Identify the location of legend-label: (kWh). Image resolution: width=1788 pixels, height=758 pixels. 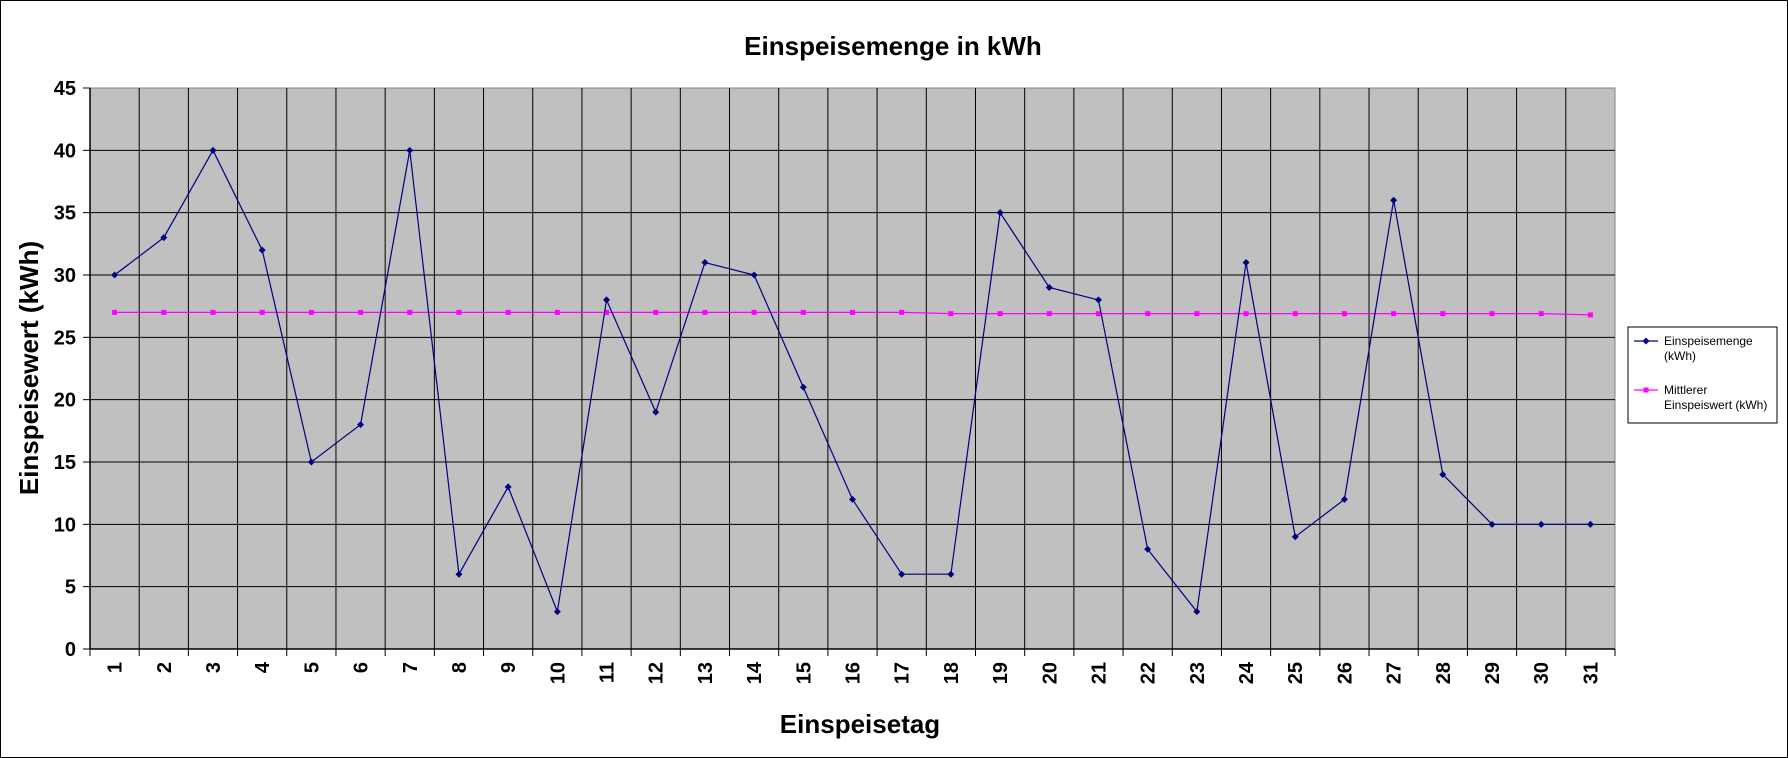
(1680, 356).